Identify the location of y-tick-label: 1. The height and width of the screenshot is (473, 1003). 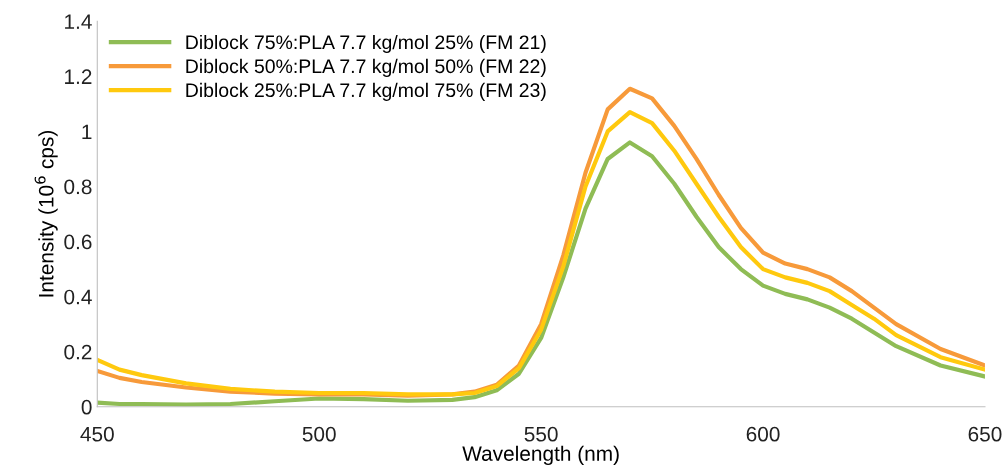
(87, 131).